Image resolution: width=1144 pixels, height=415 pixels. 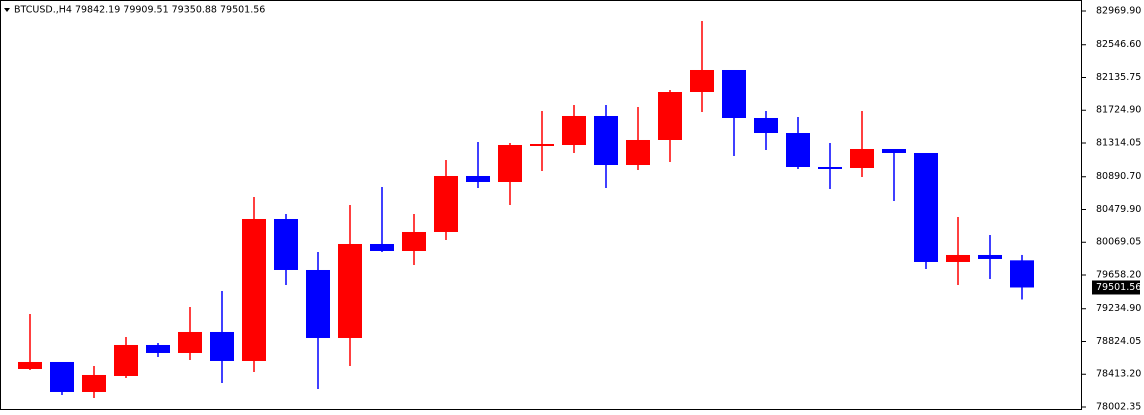 What do you see at coordinates (1118, 374) in the screenshot?
I see `y-tick-label: 78413.20` at bounding box center [1118, 374].